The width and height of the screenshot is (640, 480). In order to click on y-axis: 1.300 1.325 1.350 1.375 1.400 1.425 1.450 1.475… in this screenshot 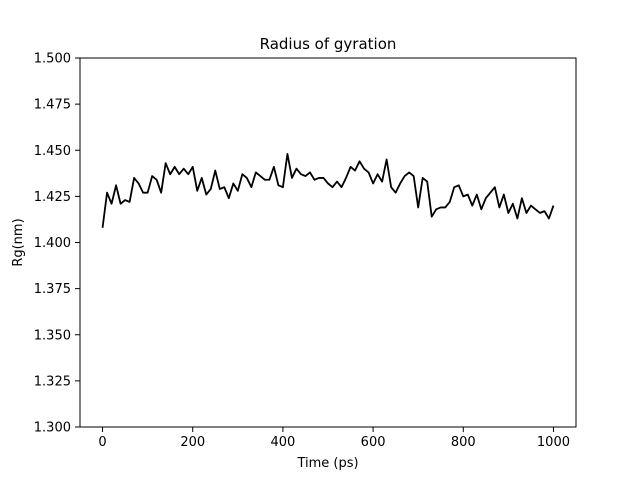, I will do `click(57, 244)`.